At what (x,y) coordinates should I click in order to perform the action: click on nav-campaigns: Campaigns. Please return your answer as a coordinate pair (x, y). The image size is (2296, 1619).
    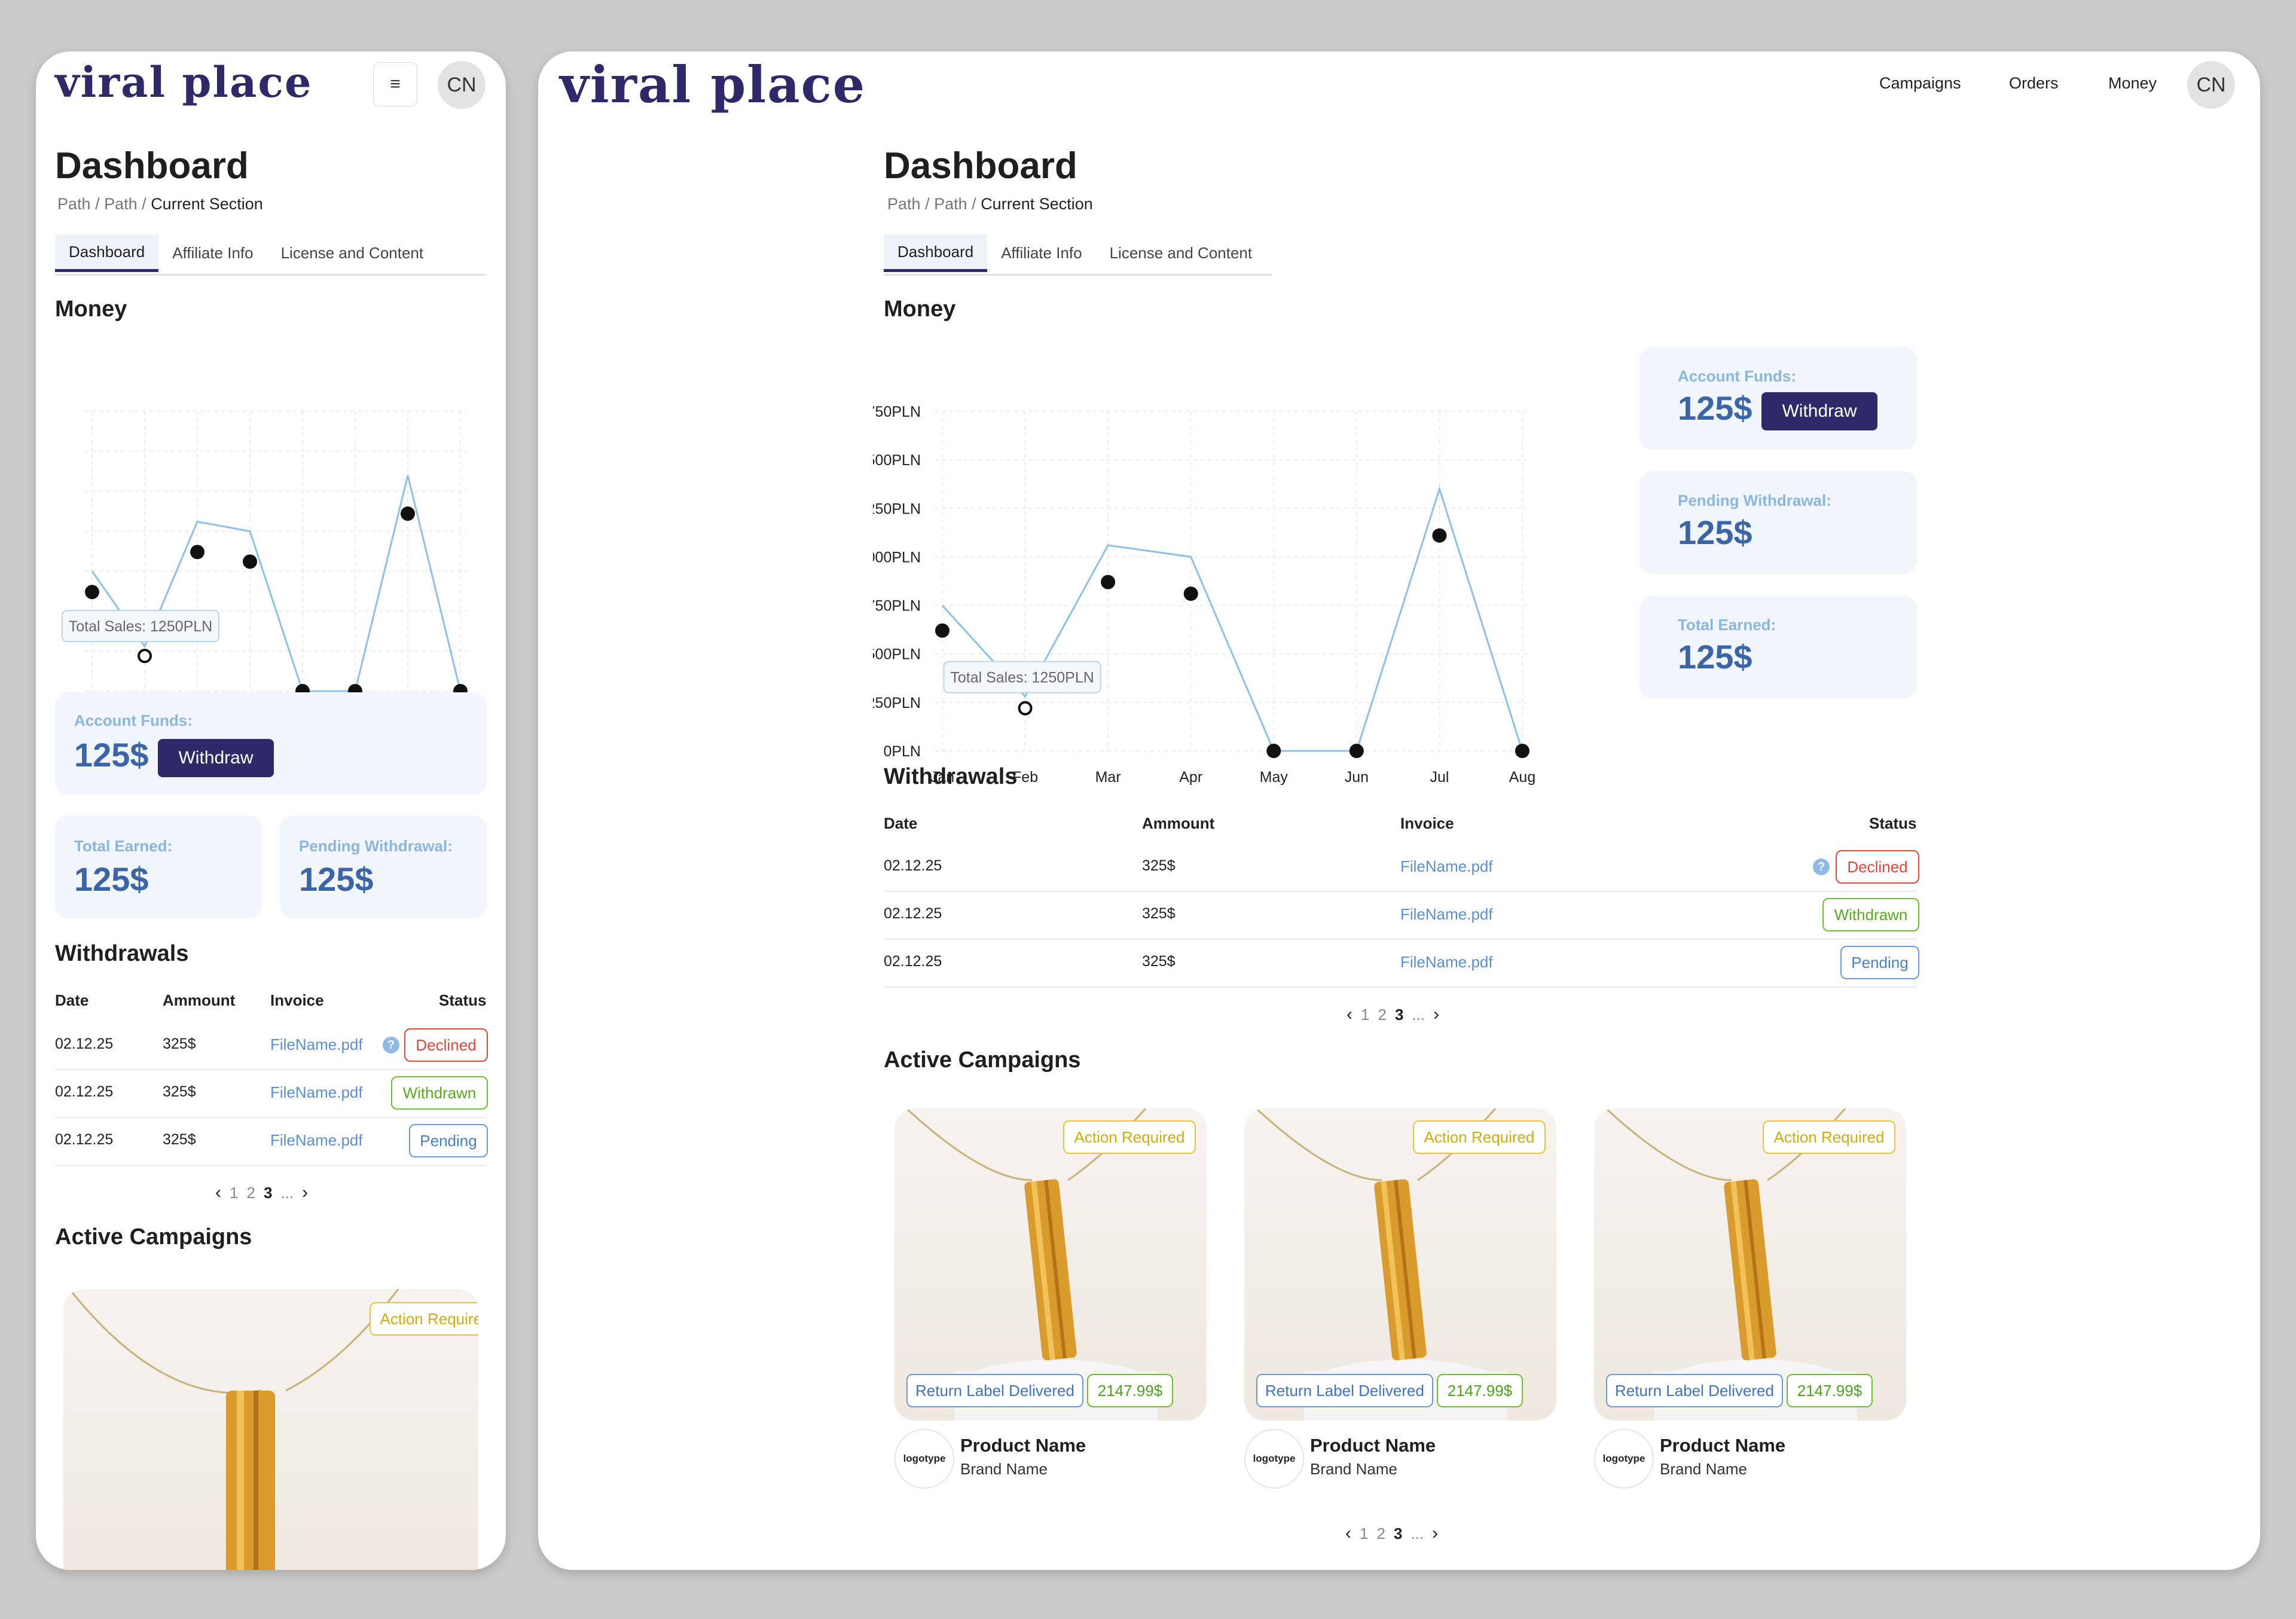
    Looking at the image, I should click on (1920, 83).